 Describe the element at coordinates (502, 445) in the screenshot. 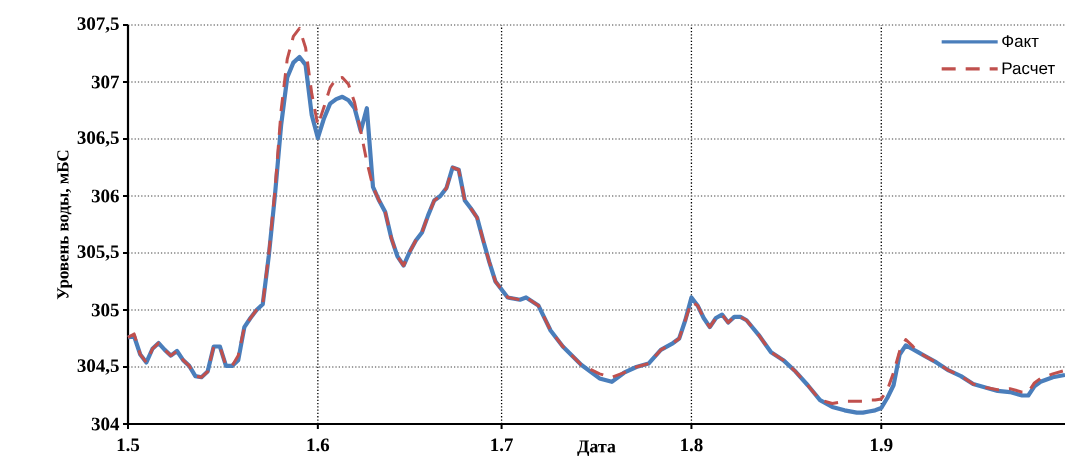

I see `x-tick-label: 1.7` at that location.